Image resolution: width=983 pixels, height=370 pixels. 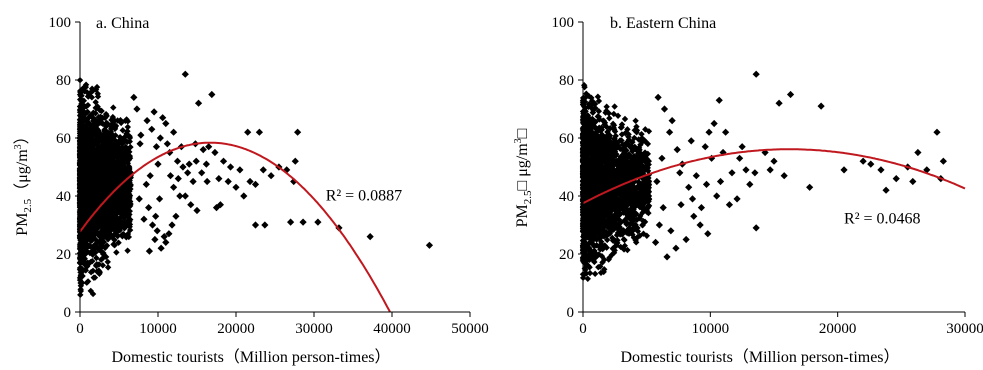 What do you see at coordinates (122, 23) in the screenshot?
I see `panel-label-china: a. China` at bounding box center [122, 23].